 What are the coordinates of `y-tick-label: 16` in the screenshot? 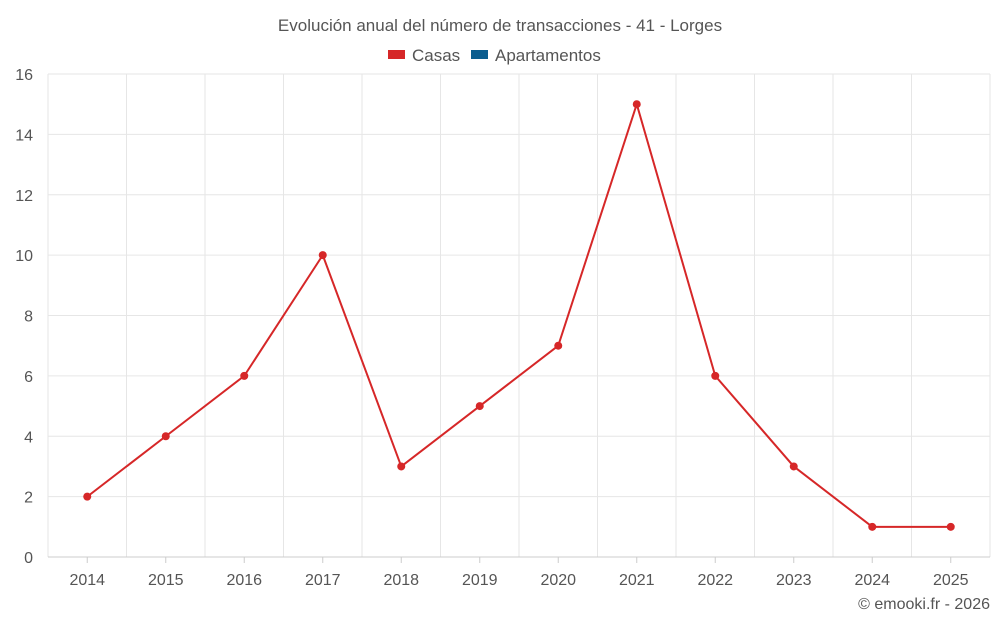 It's located at (24, 75).